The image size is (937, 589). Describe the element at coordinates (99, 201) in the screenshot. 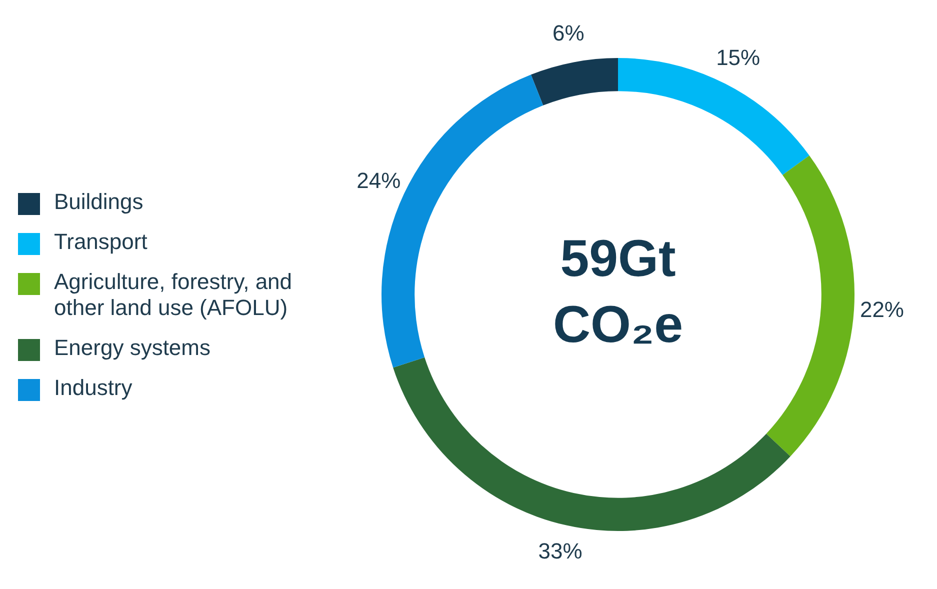

I see `legend-label: Buildings` at that location.